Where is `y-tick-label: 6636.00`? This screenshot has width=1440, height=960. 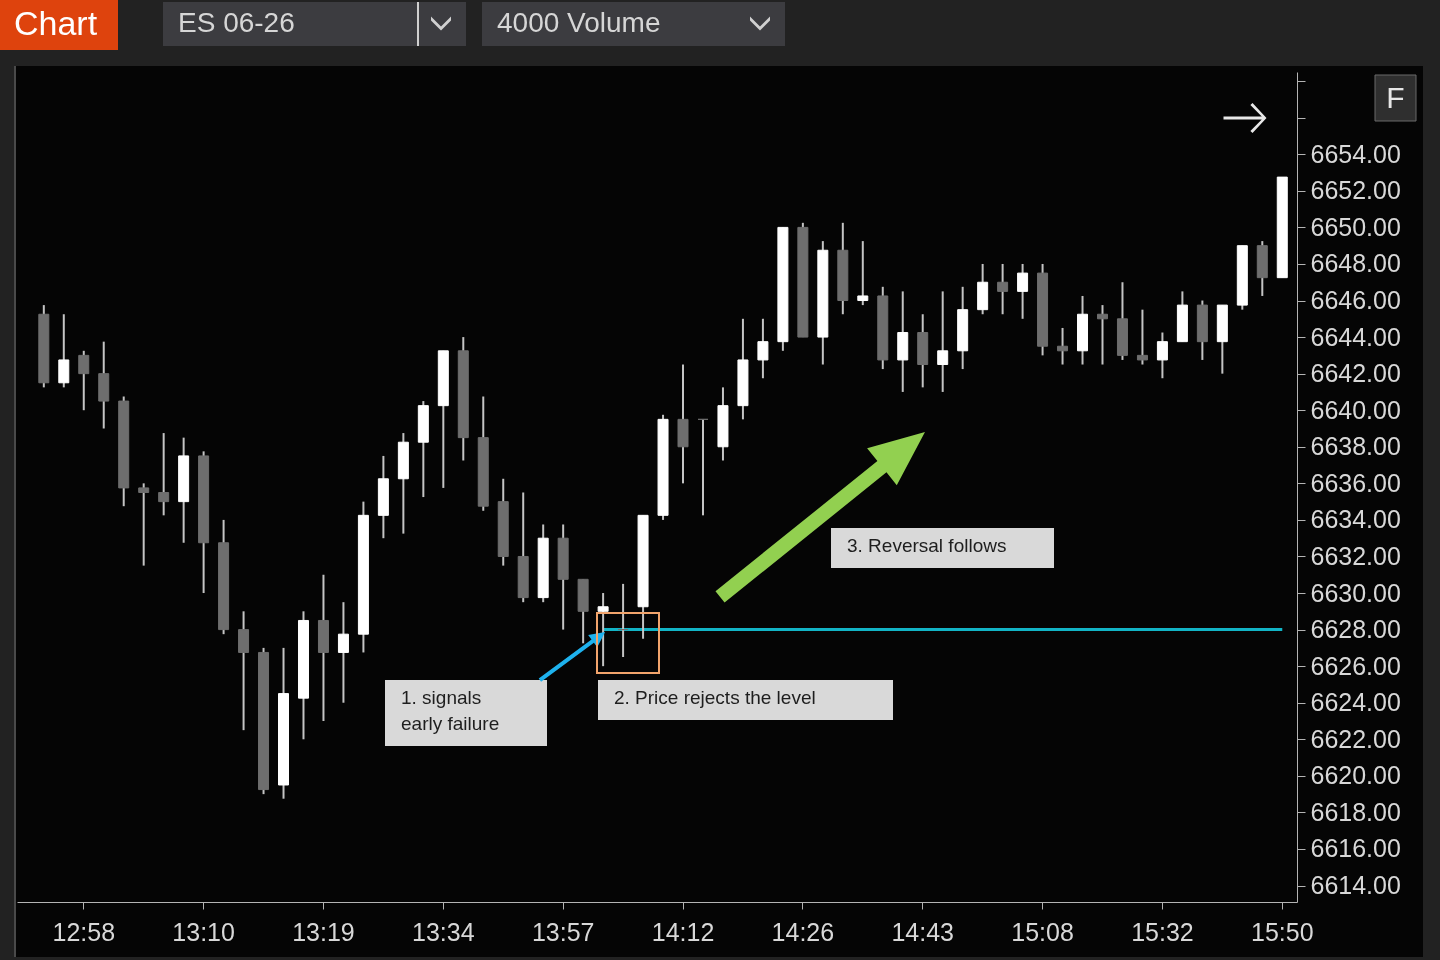
y-tick-label: 6636.00 is located at coordinates (1355, 482).